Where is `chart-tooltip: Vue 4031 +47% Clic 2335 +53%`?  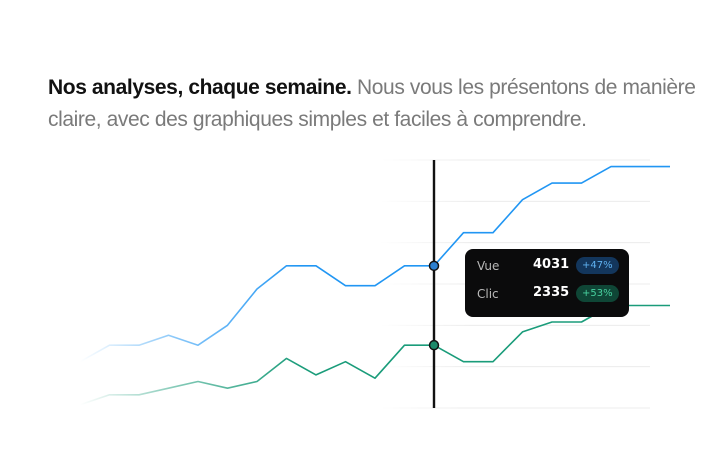
chart-tooltip: Vue 4031 +47% Clic 2335 +53% is located at coordinates (547, 283).